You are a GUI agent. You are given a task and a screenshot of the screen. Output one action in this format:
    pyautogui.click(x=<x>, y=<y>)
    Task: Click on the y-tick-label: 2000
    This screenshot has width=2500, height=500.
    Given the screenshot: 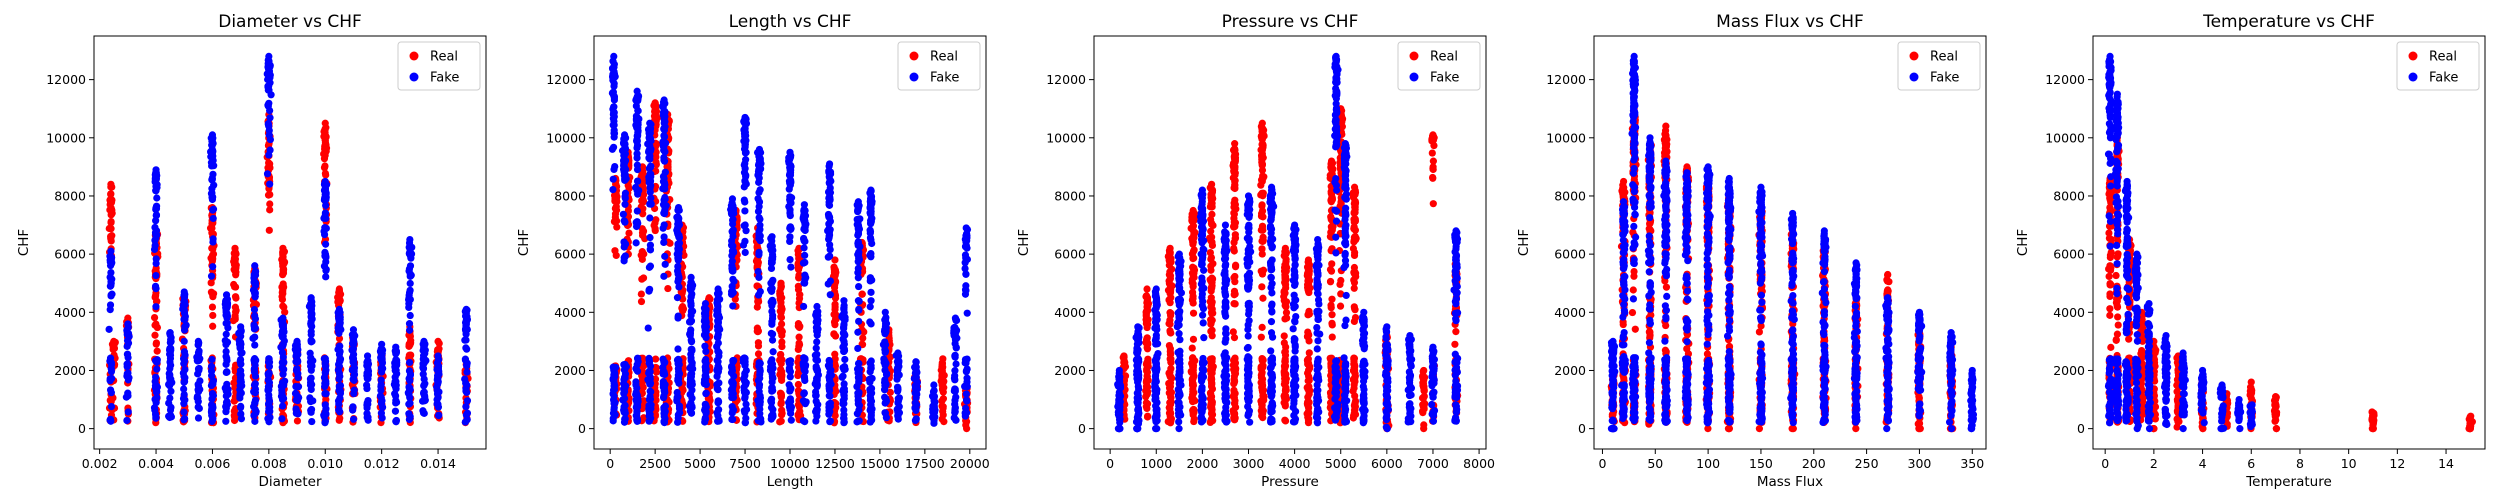 What is the action you would take?
    pyautogui.click(x=70, y=370)
    